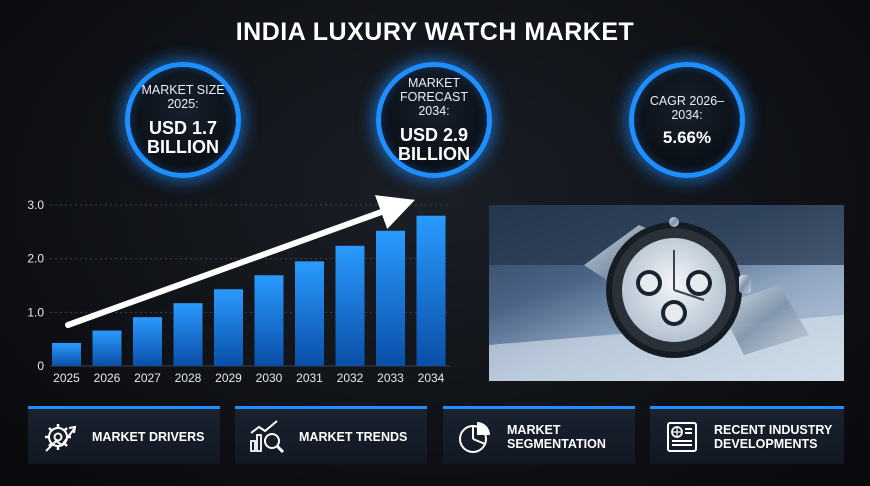  I want to click on card-label-line: MARKET, so click(534, 429).